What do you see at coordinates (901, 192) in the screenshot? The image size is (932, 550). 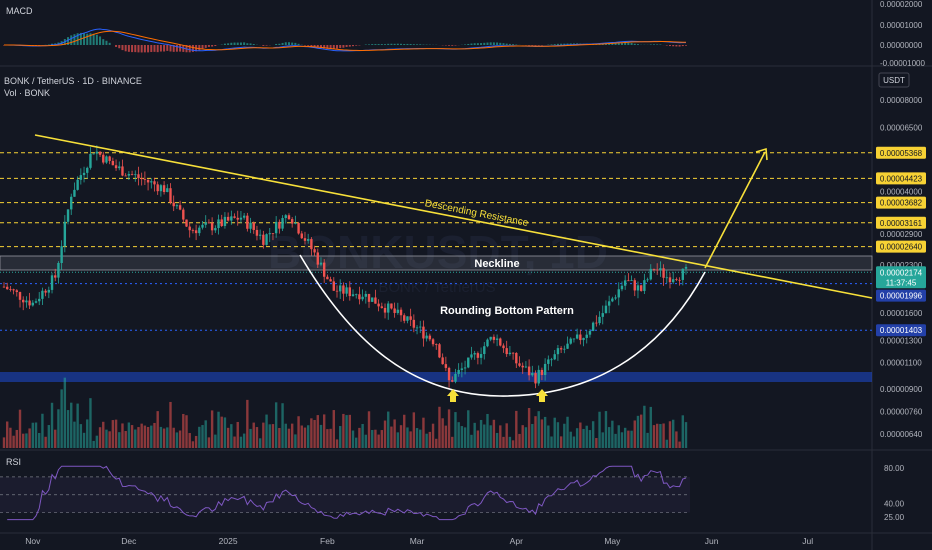 I see `price-axis-tick: 0.00004000` at bounding box center [901, 192].